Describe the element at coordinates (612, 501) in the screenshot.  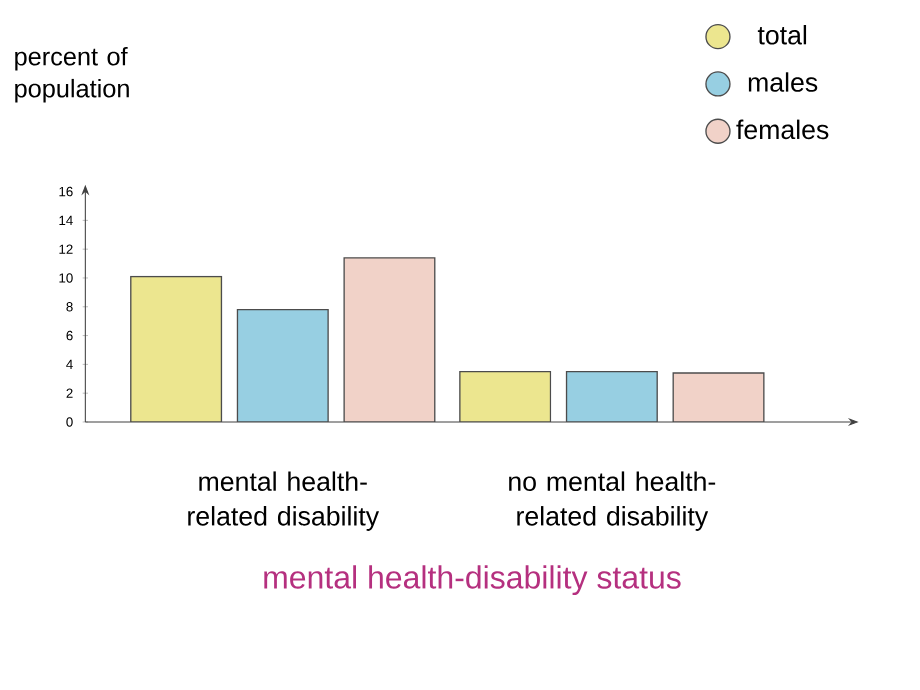
I see `x-tick-label: no mental health-related disability` at that location.